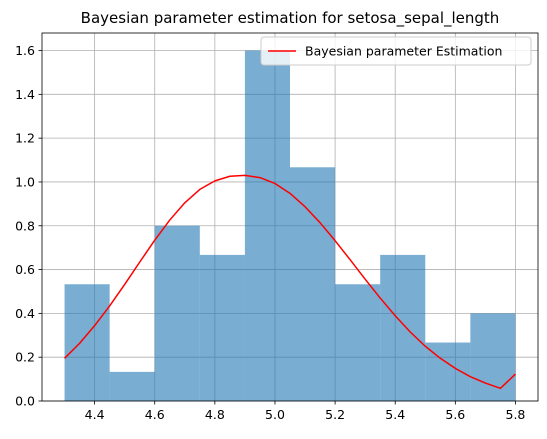 The width and height of the screenshot is (547, 439). I want to click on legend-label: Bayesian parameter Estimation, so click(403, 51).